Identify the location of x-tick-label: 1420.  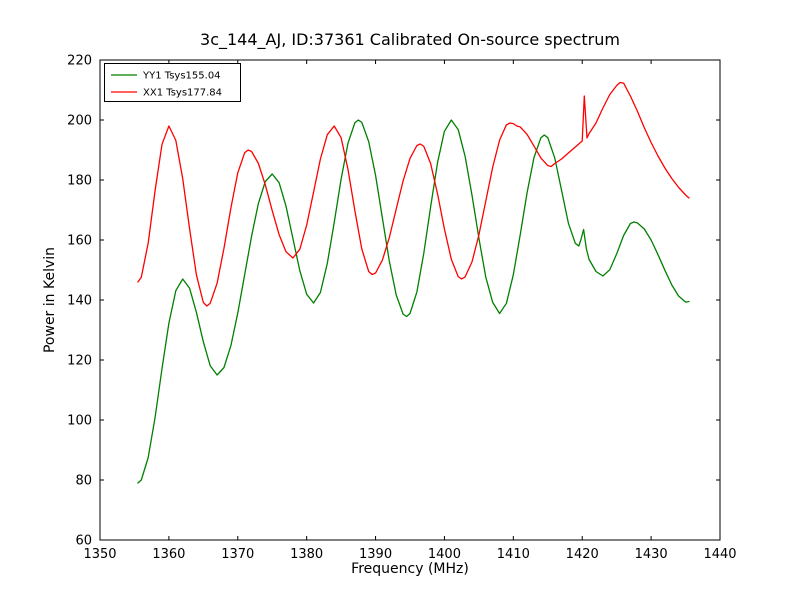
(582, 554).